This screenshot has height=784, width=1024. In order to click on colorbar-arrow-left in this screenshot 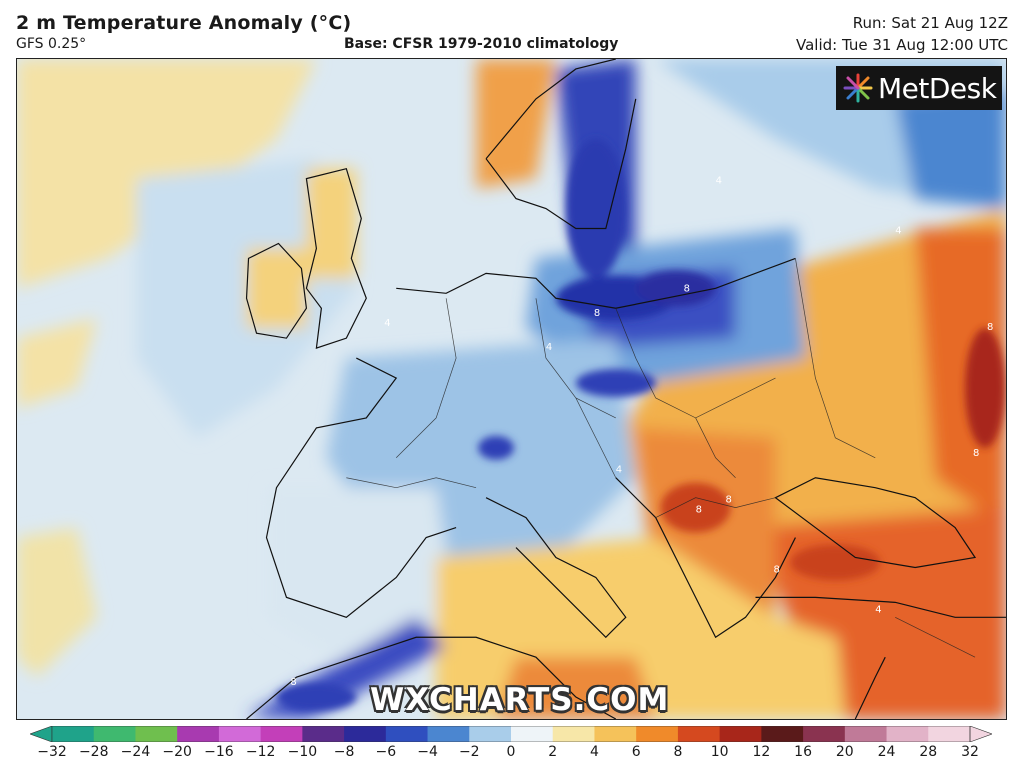, I will do `click(41, 734)`.